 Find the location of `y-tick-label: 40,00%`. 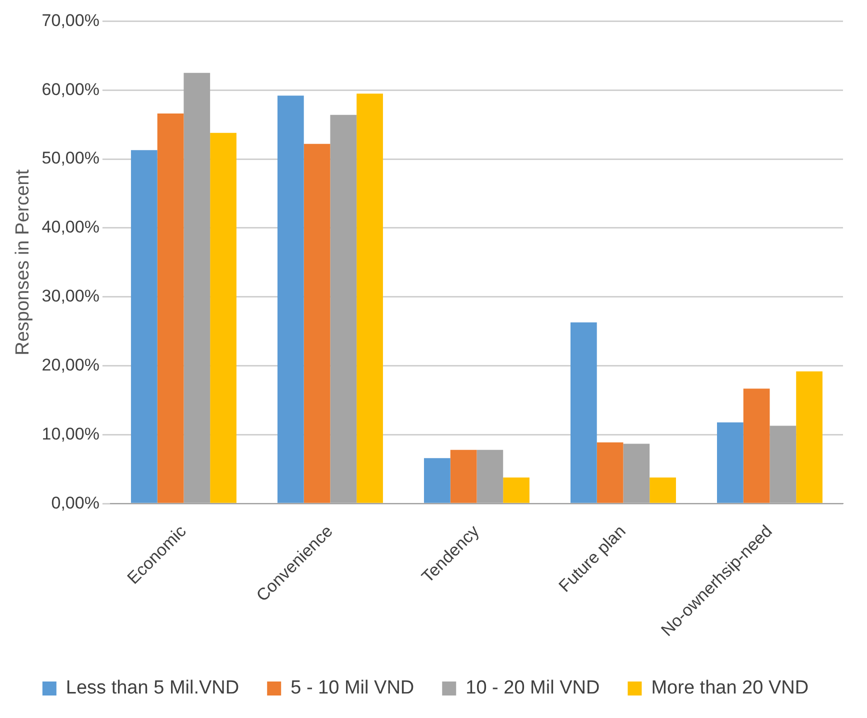

y-tick-label: 40,00% is located at coordinates (71, 227).